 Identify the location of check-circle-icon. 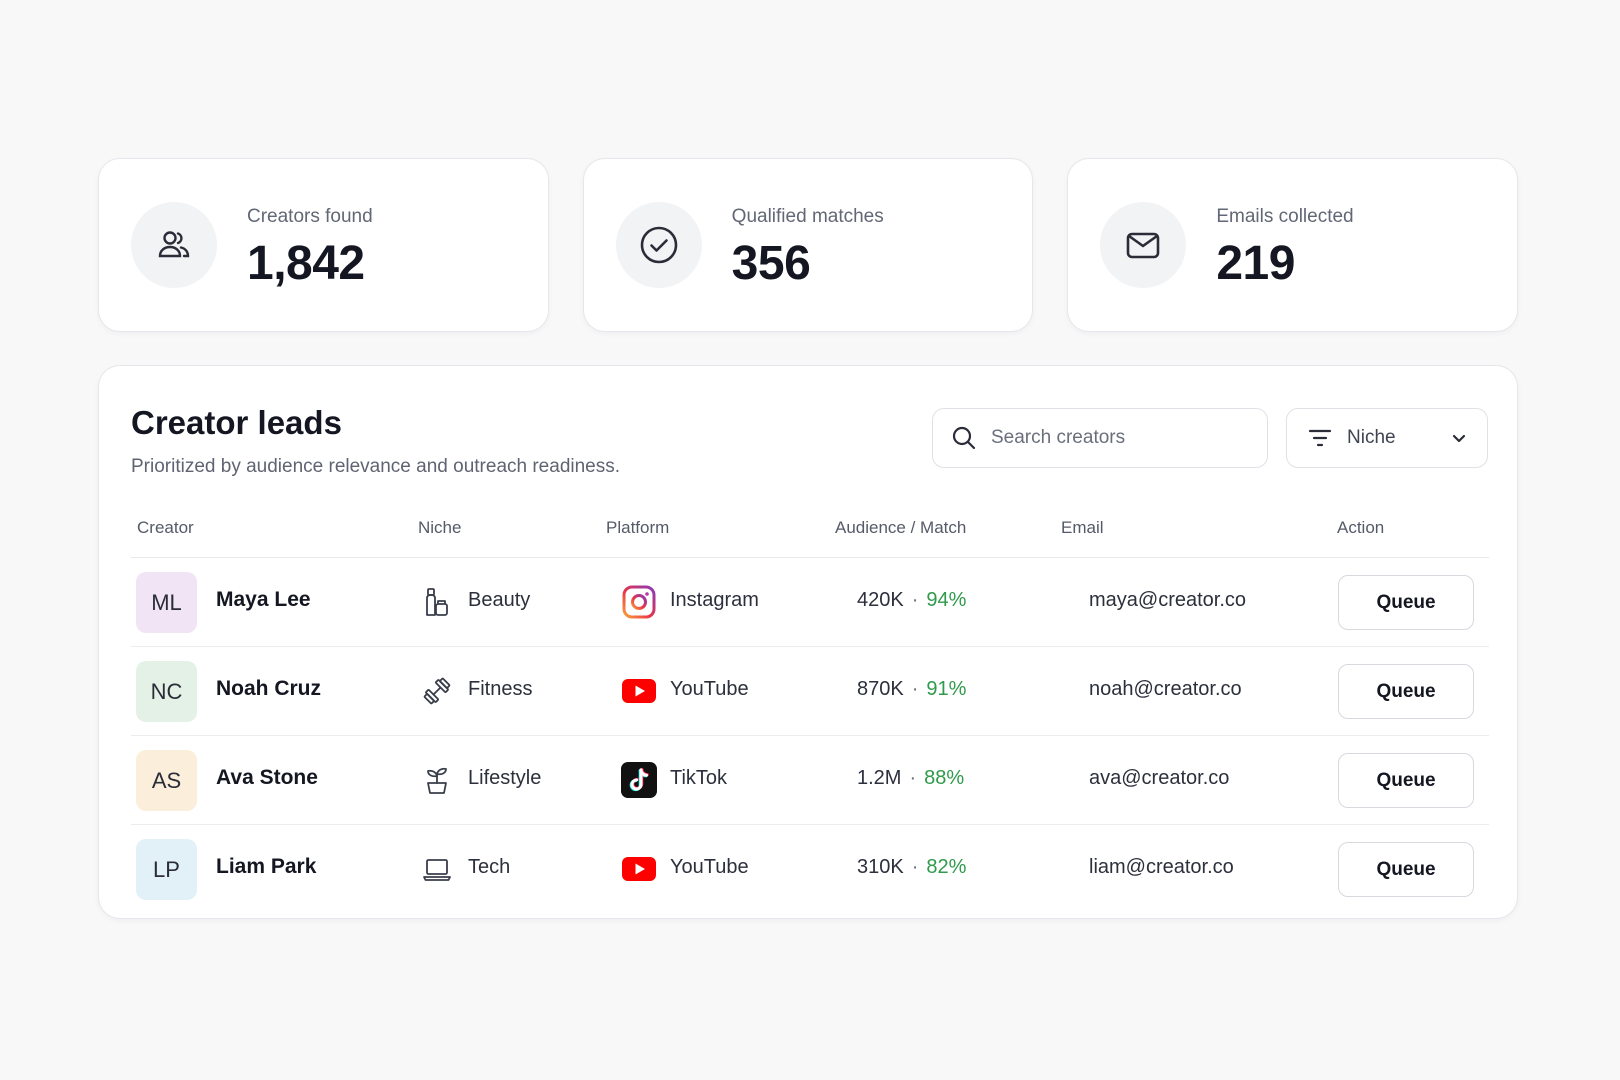
(658, 245).